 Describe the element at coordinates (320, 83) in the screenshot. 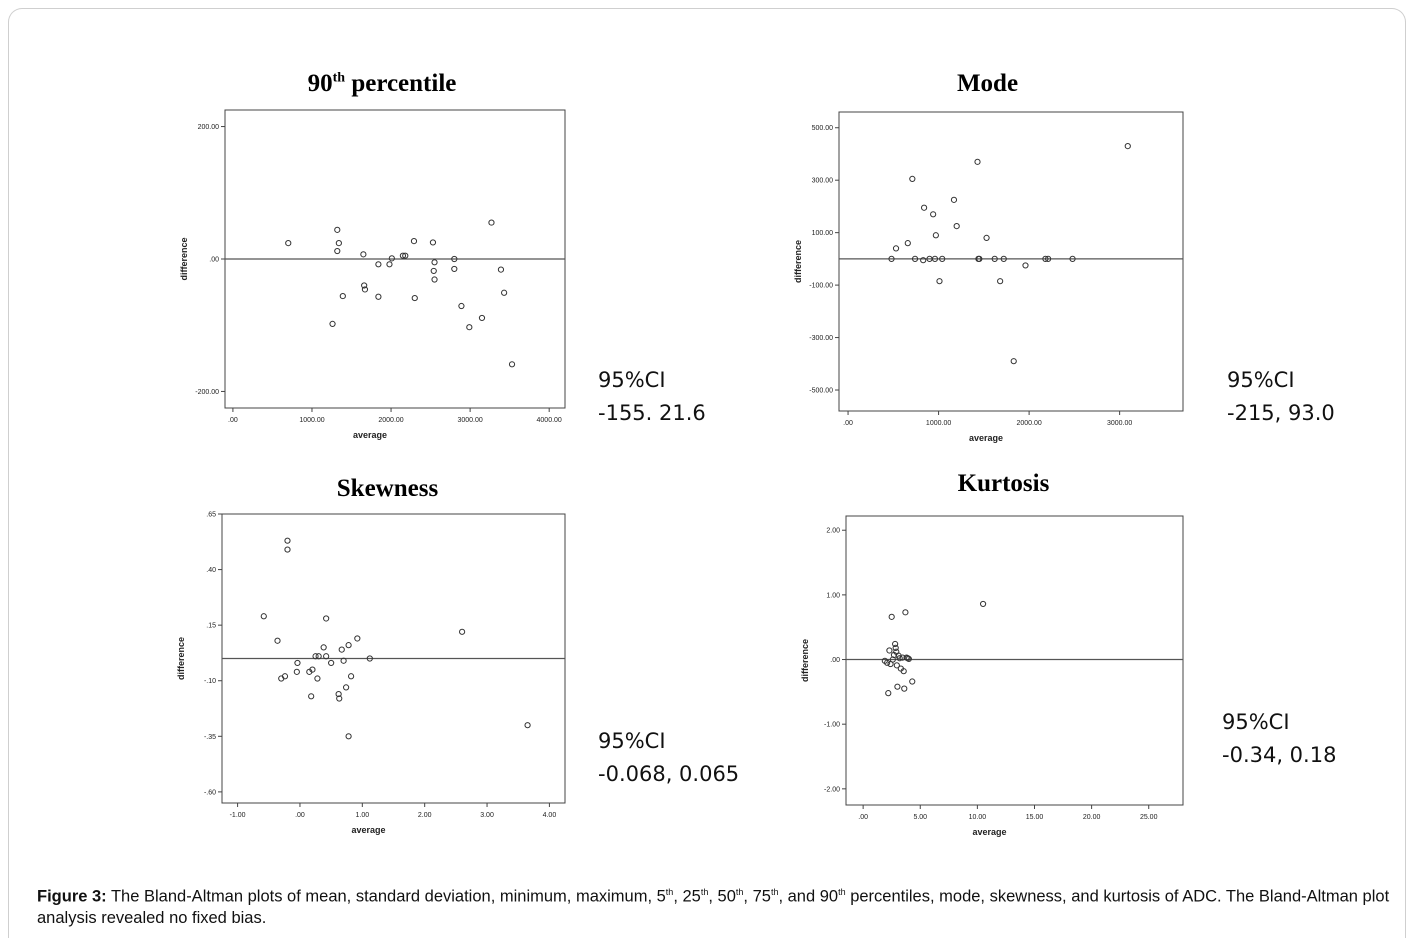

I see `title-p90-main: 90` at that location.